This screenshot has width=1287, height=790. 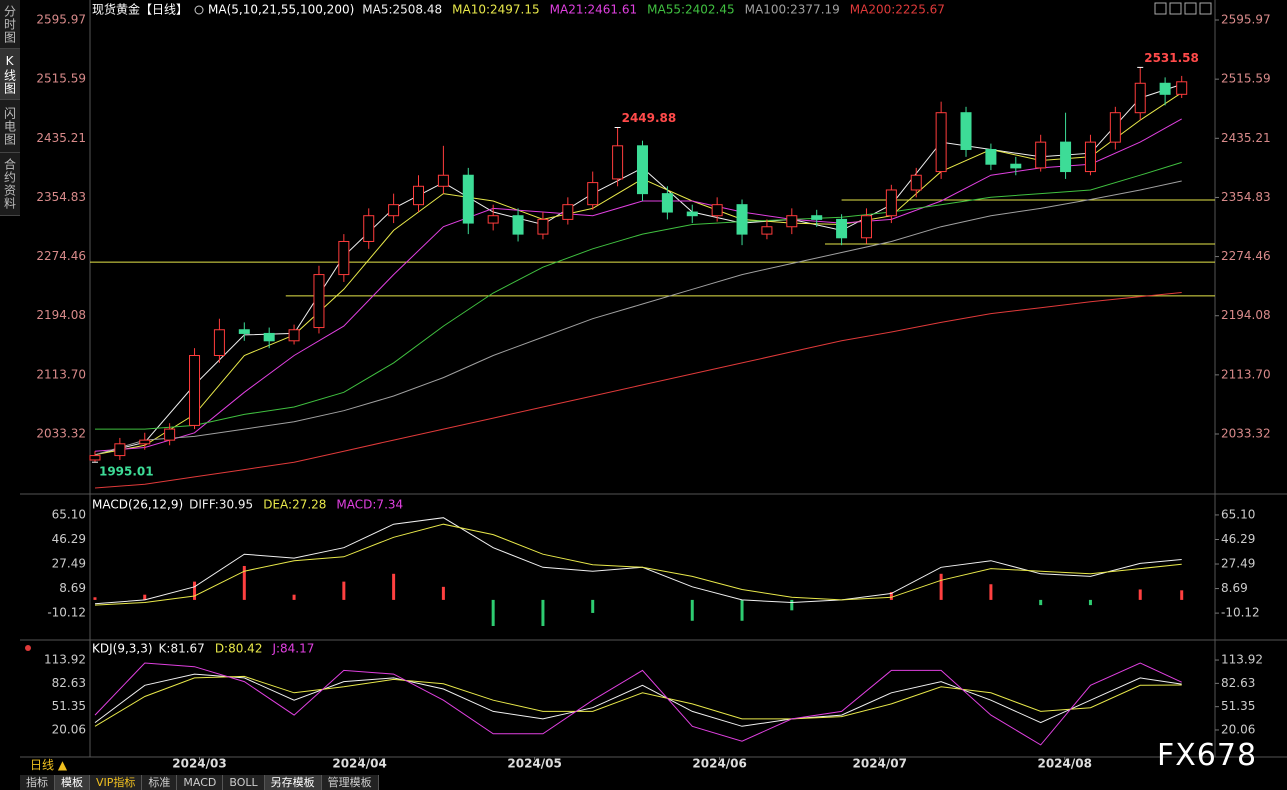 What do you see at coordinates (239, 649) in the screenshot?
I see `legend-entry: D:80.42` at bounding box center [239, 649].